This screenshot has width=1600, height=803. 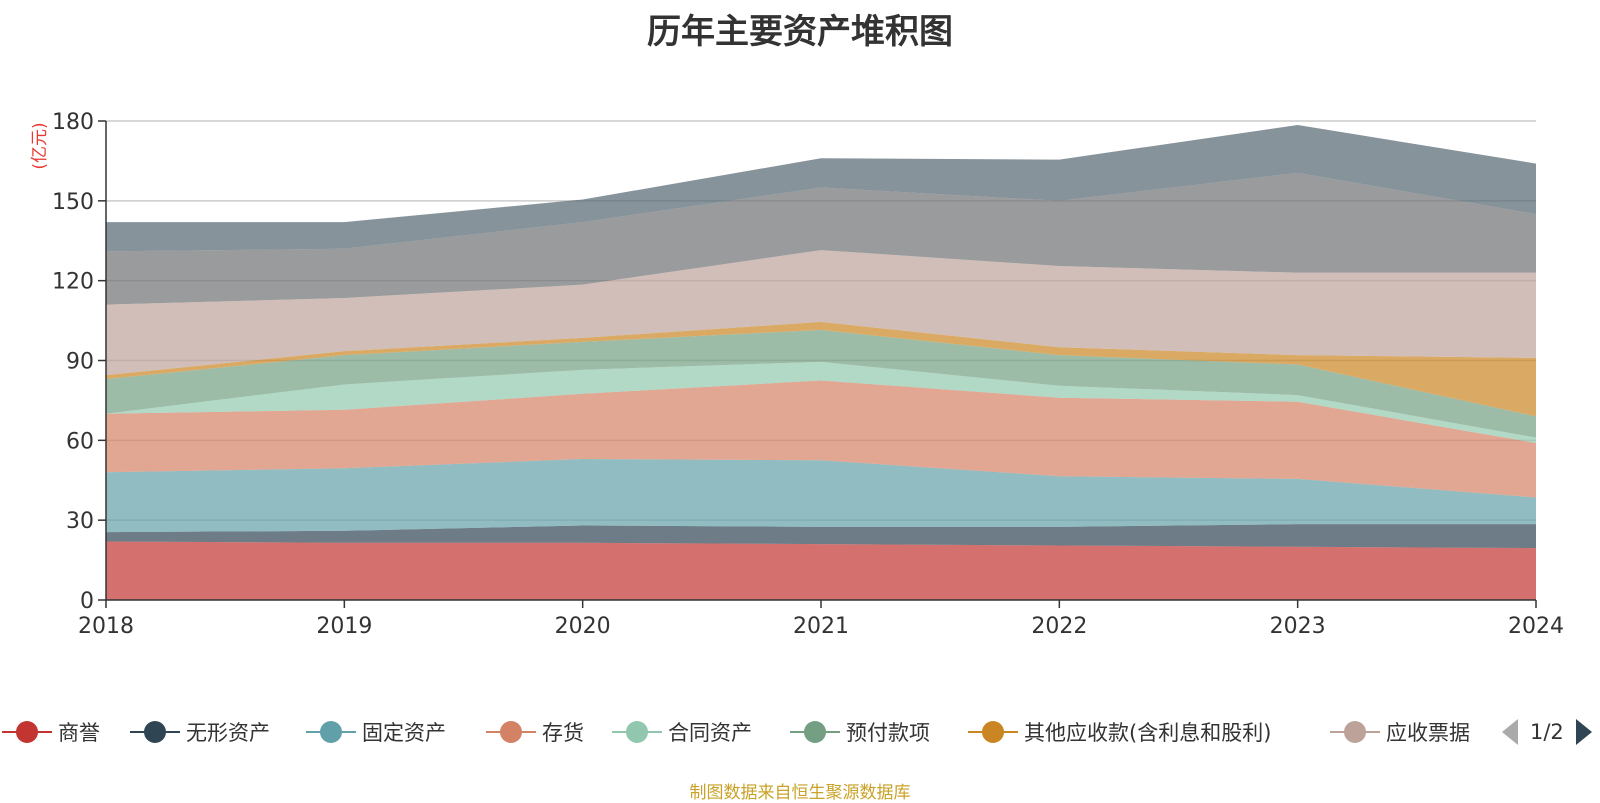 I want to click on legend-item: 固定资产, so click(x=376, y=732).